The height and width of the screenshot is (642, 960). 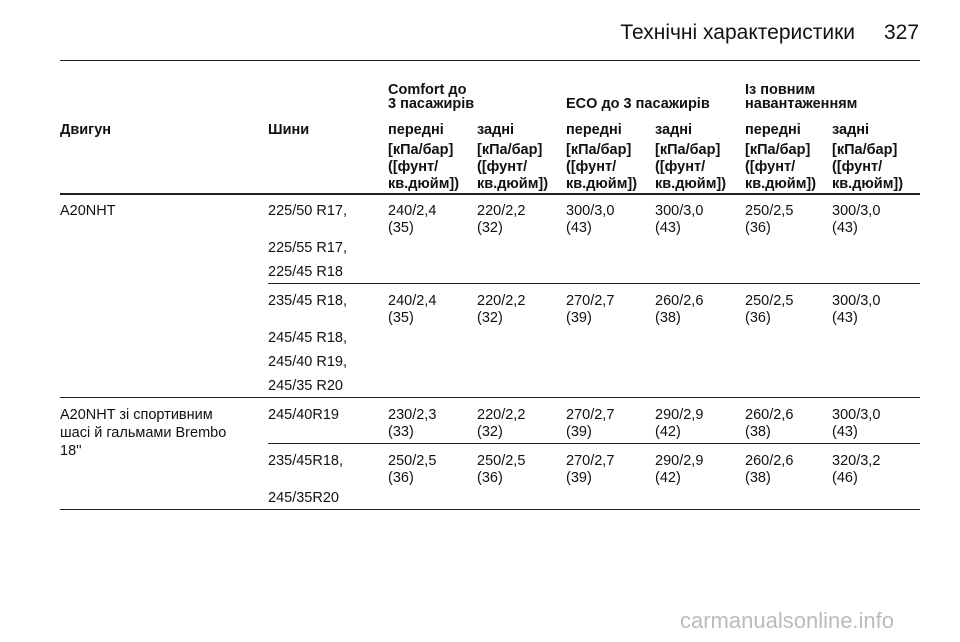 I want to click on watermark: carmanualsonline.info, so click(x=787, y=620).